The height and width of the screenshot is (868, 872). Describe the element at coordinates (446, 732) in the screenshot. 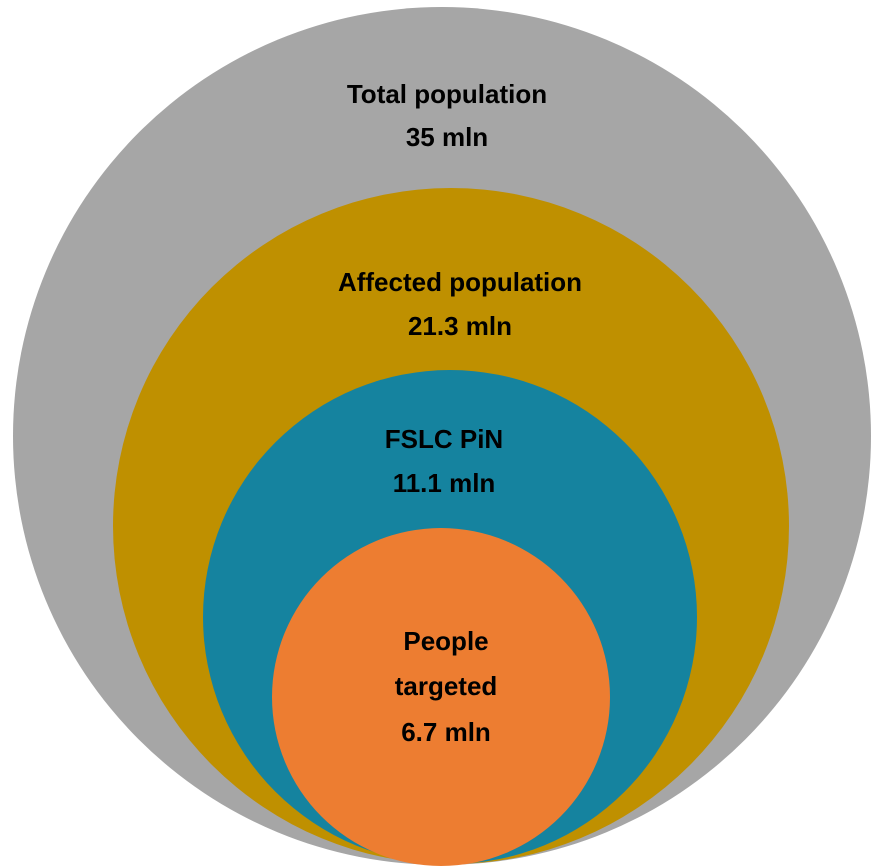

I see `node-value: 6.7 mln` at that location.